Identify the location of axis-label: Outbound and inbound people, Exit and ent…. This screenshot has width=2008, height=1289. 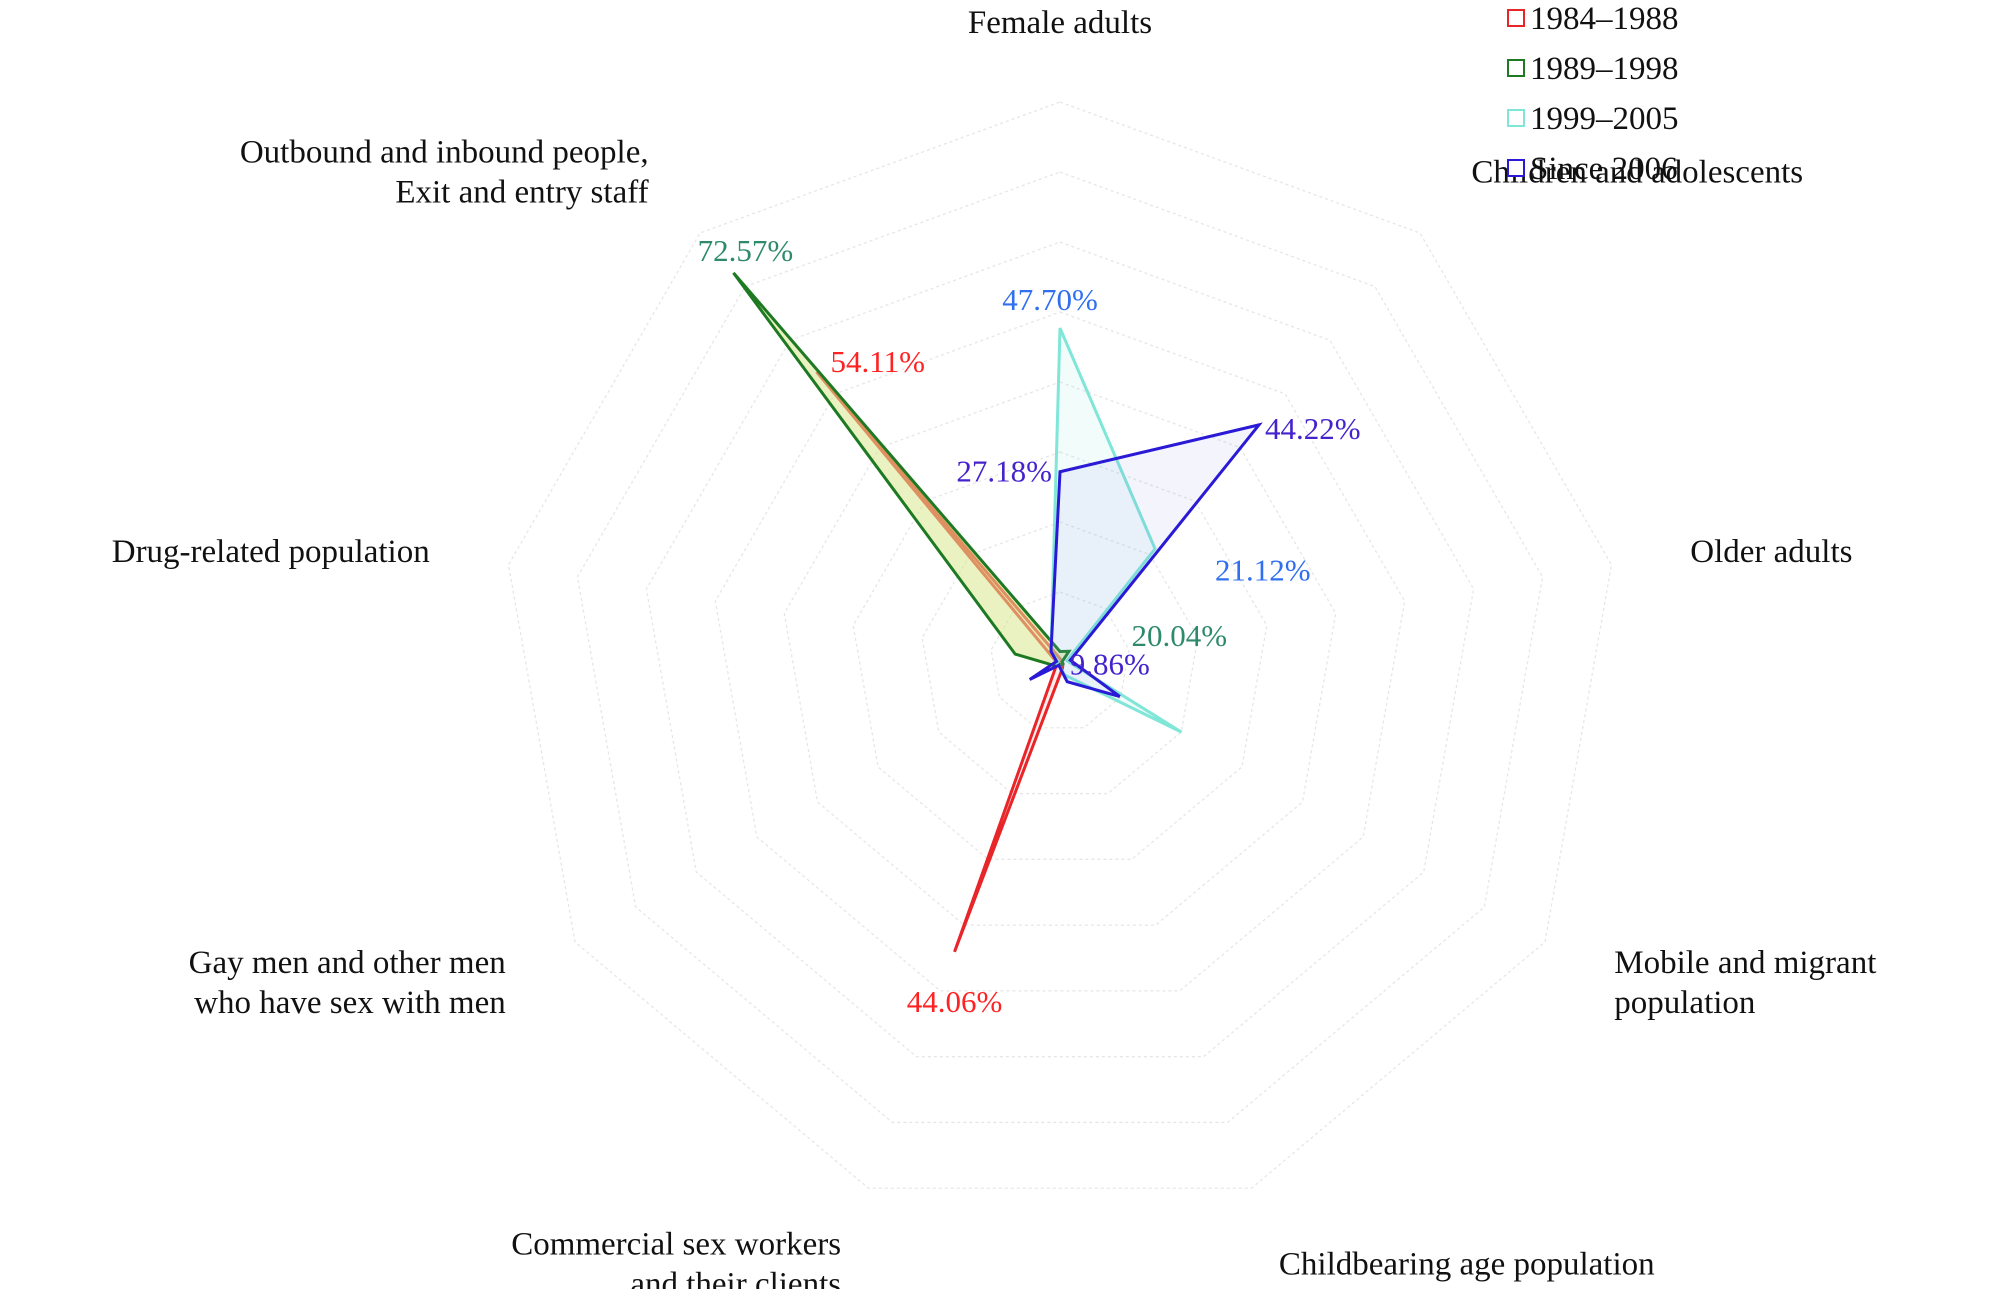
(444, 173).